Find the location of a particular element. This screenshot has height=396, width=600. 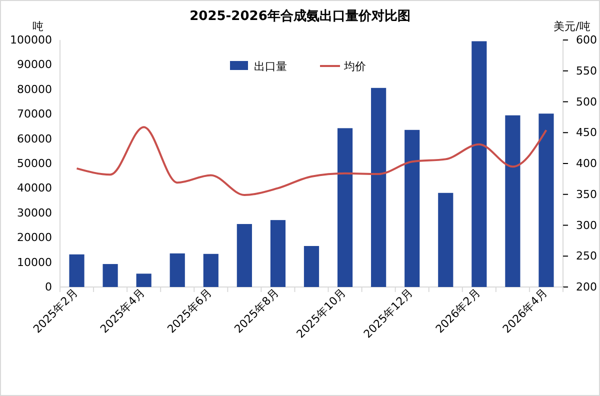

y2-tick-label: 250 is located at coordinates (586, 256).